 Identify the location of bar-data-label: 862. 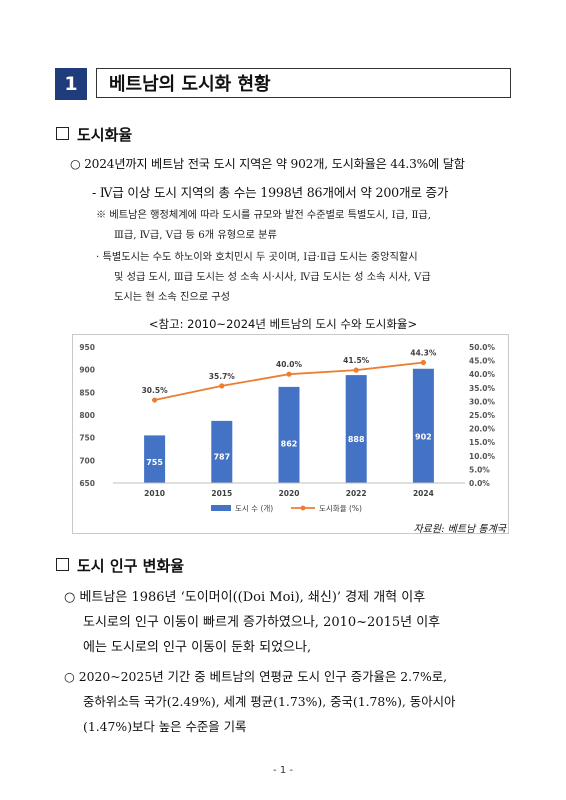
(289, 443).